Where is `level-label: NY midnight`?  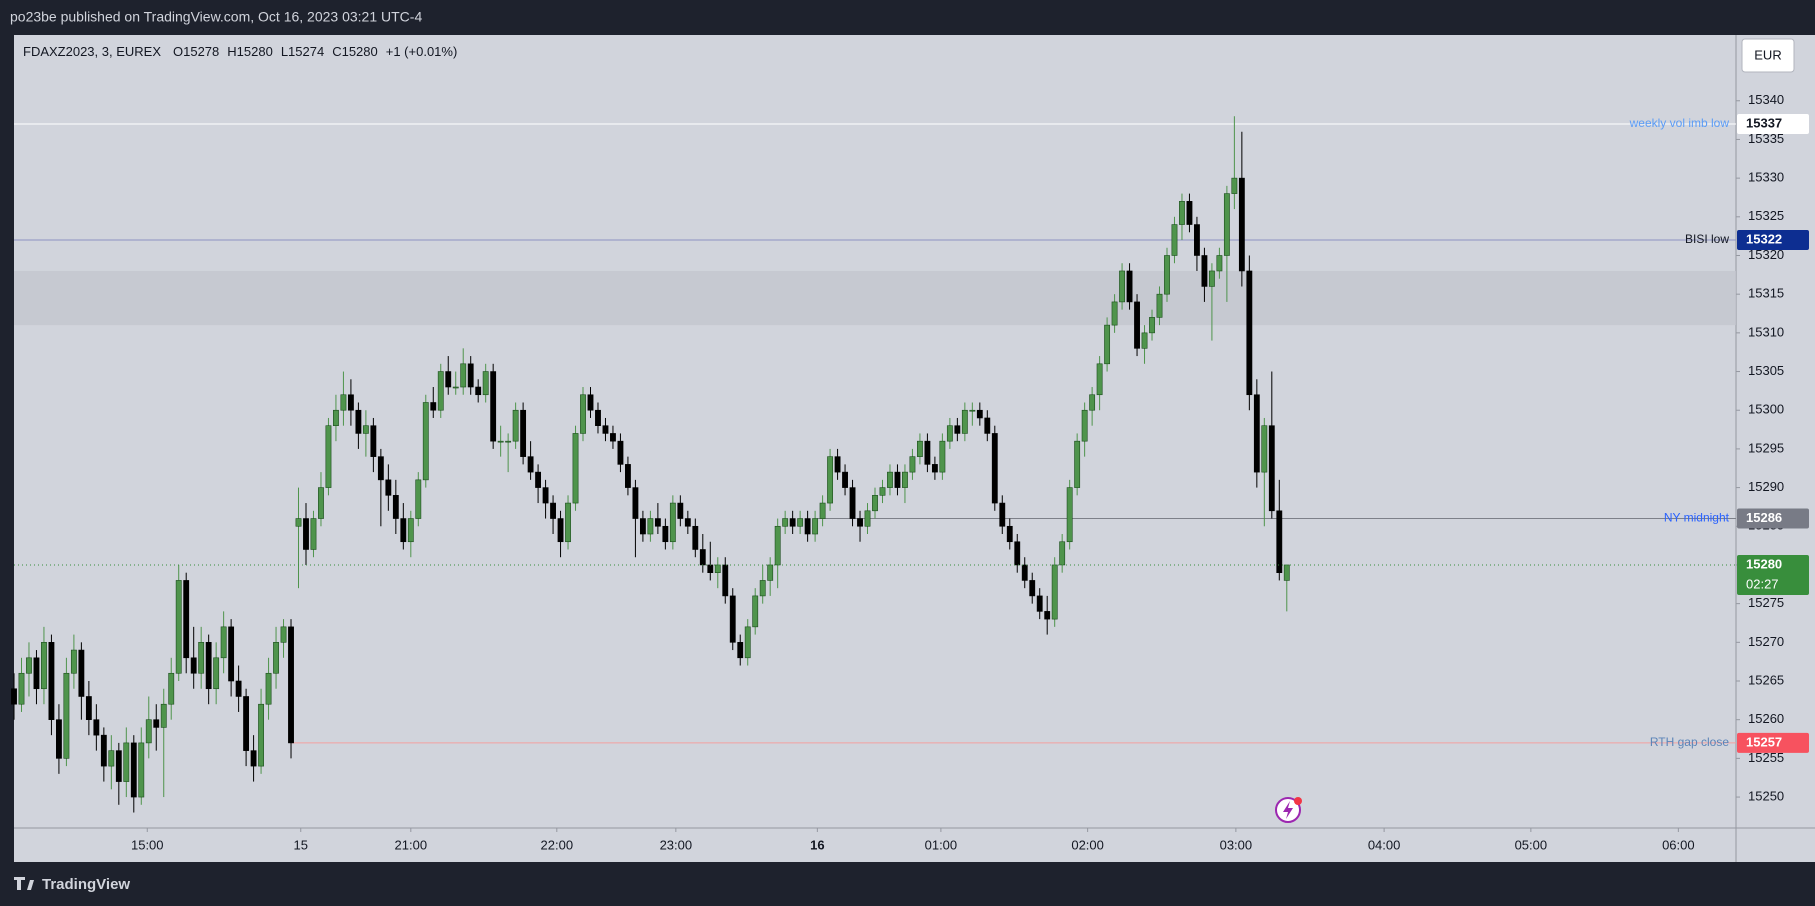 level-label: NY midnight is located at coordinates (1697, 518).